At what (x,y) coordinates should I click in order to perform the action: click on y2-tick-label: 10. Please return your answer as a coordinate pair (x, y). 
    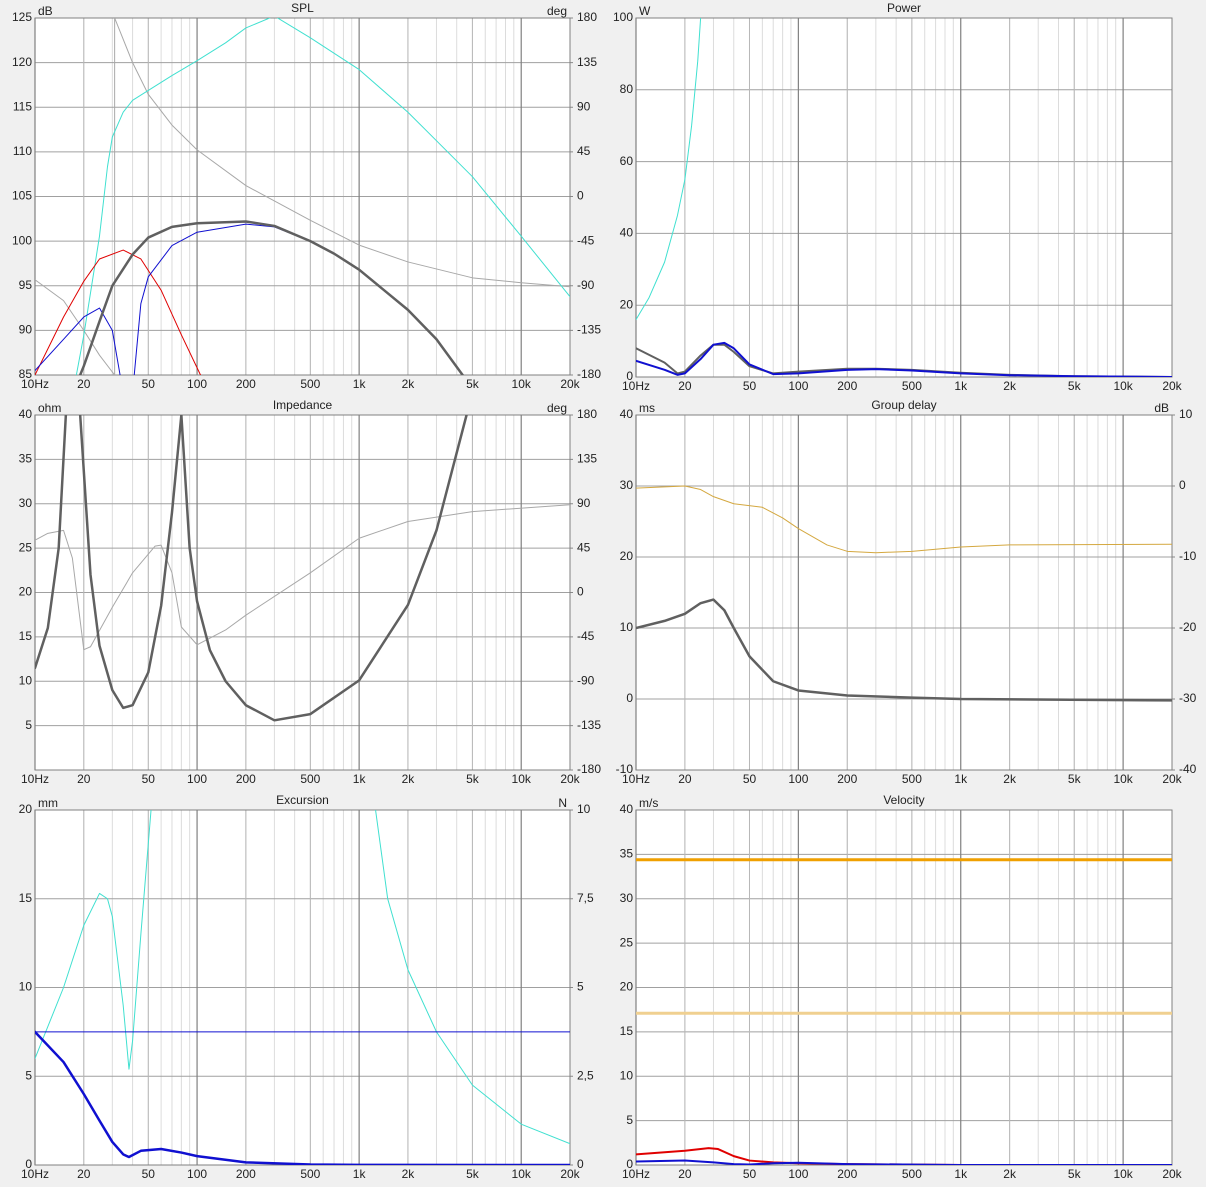
    Looking at the image, I should click on (1186, 414).